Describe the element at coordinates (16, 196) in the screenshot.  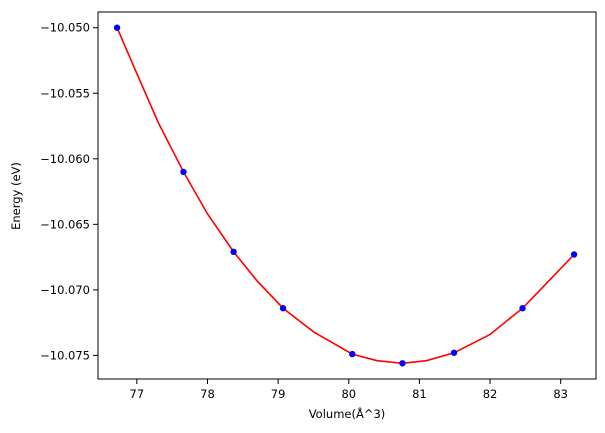
I see `y-axis-label: Energy (eV)` at that location.